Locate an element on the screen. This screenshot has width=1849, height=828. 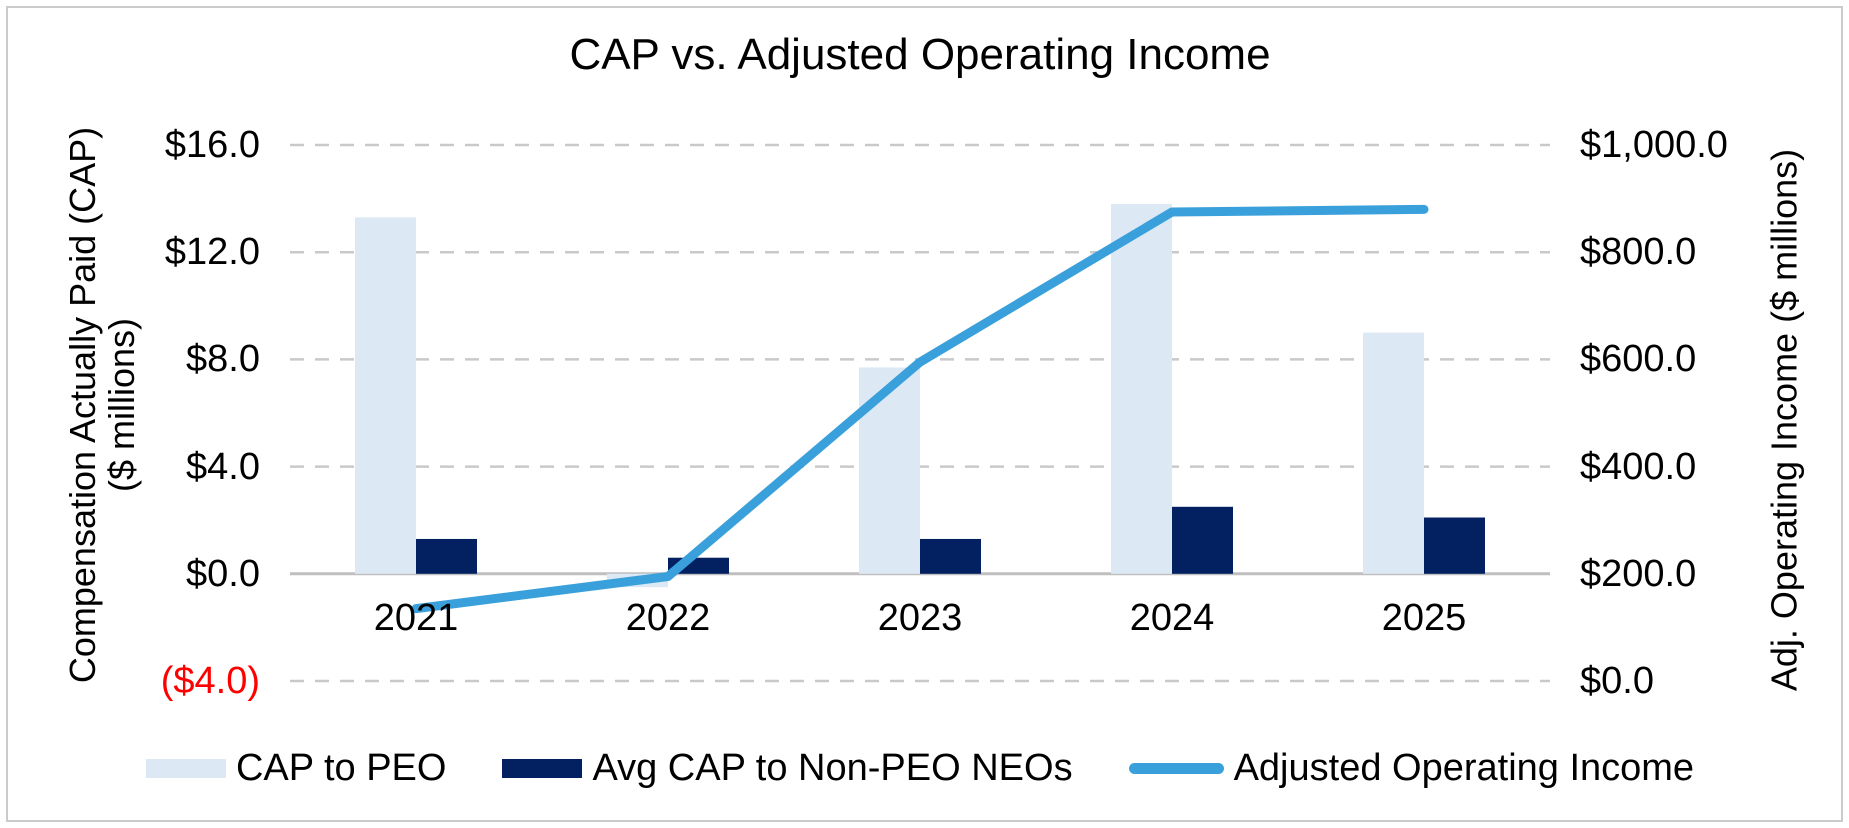
bar-2023 is located at coordinates (950, 556).